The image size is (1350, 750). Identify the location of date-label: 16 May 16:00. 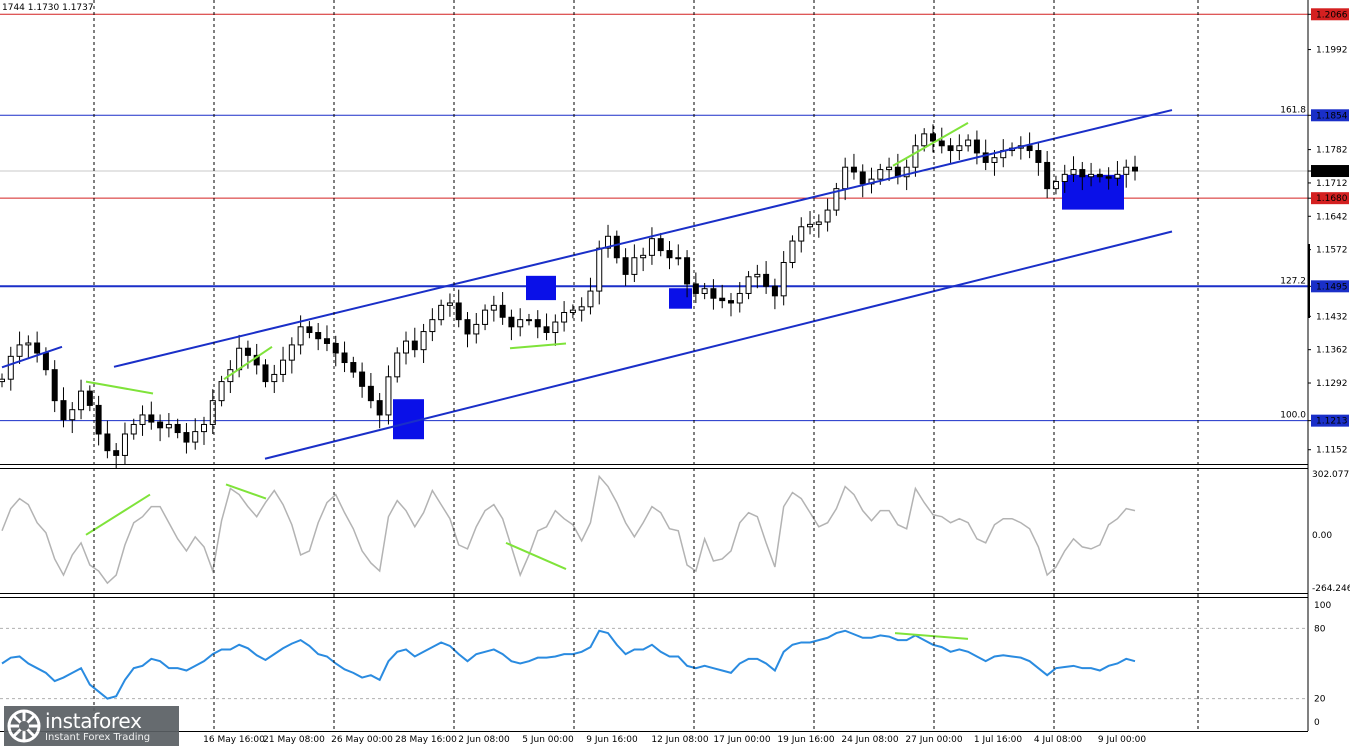
(234, 740).